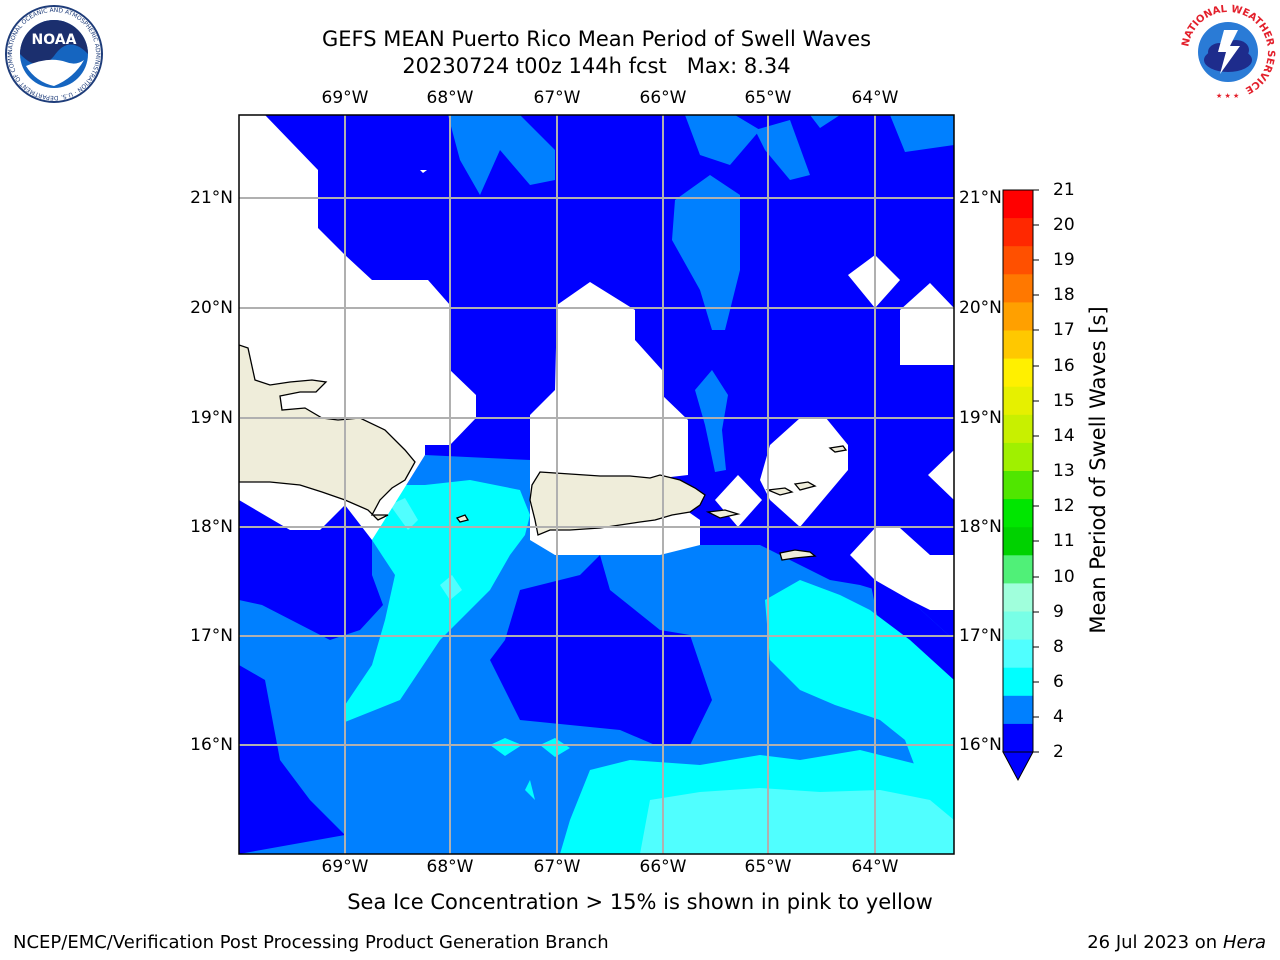  I want to click on virgin-islands, so click(779, 491).